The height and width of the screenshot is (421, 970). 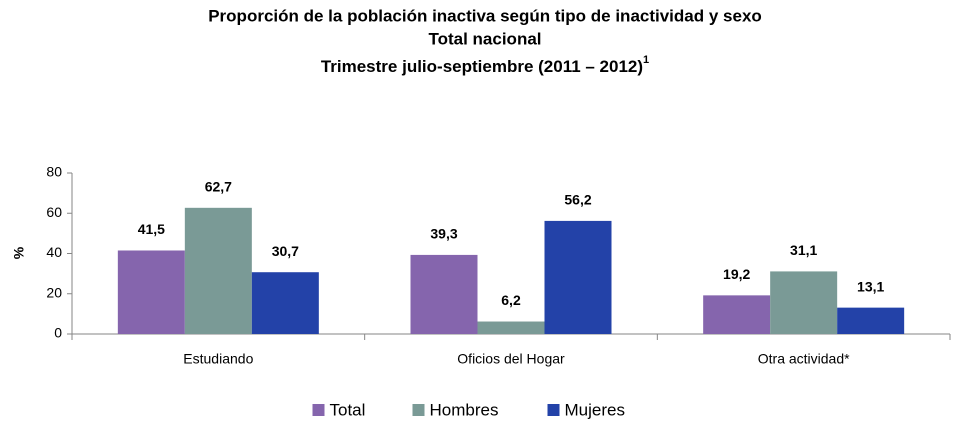 What do you see at coordinates (58, 333) in the screenshot?
I see `y-tick-label: 0` at bounding box center [58, 333].